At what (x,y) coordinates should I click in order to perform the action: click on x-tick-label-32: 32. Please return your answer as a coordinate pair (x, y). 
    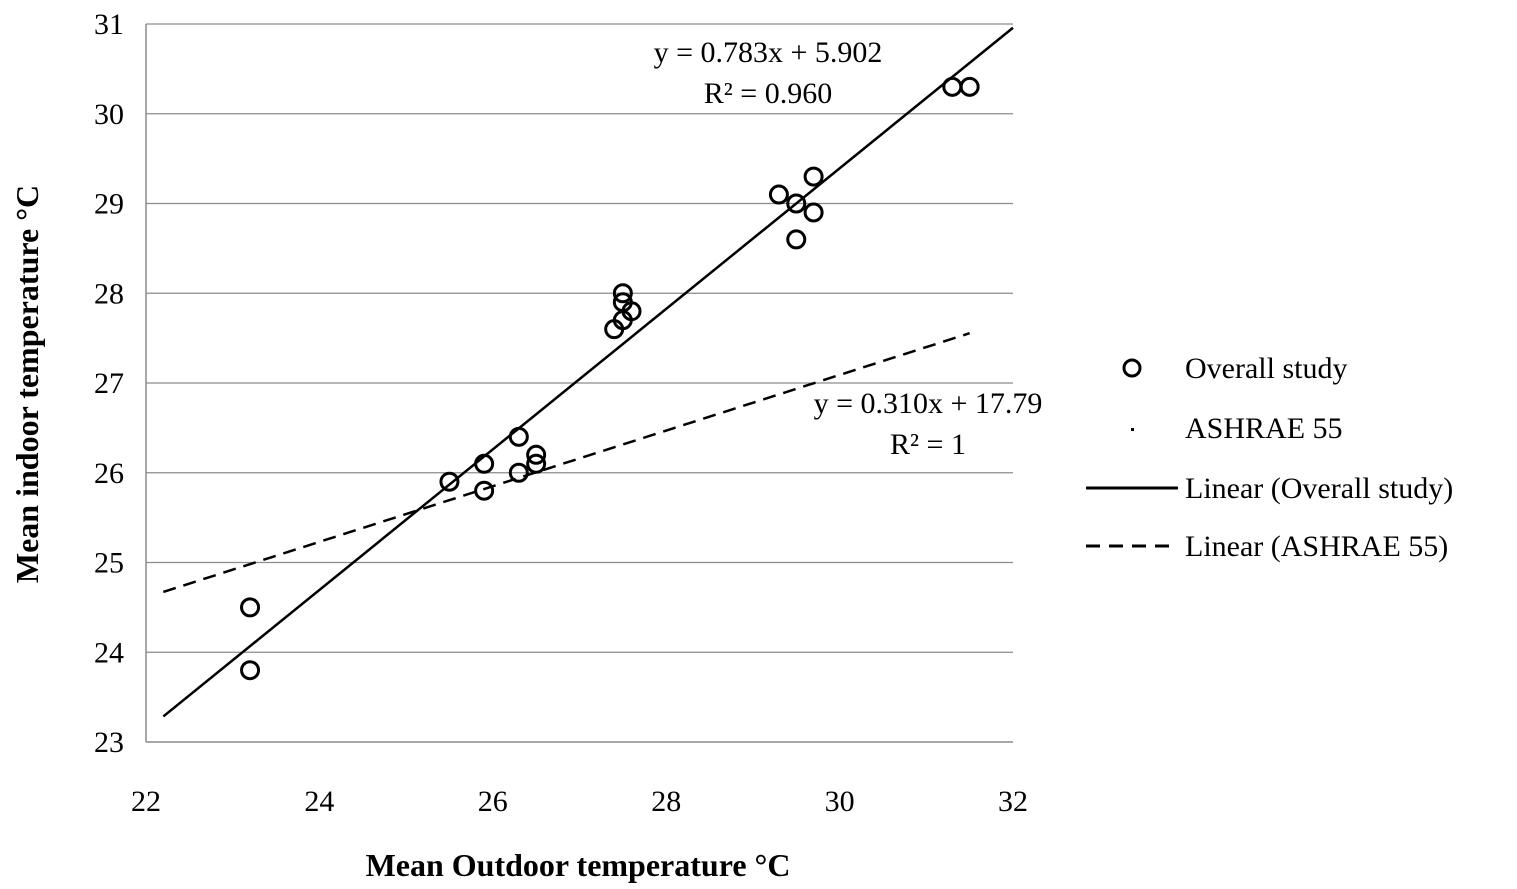
    Looking at the image, I should click on (1013, 801).